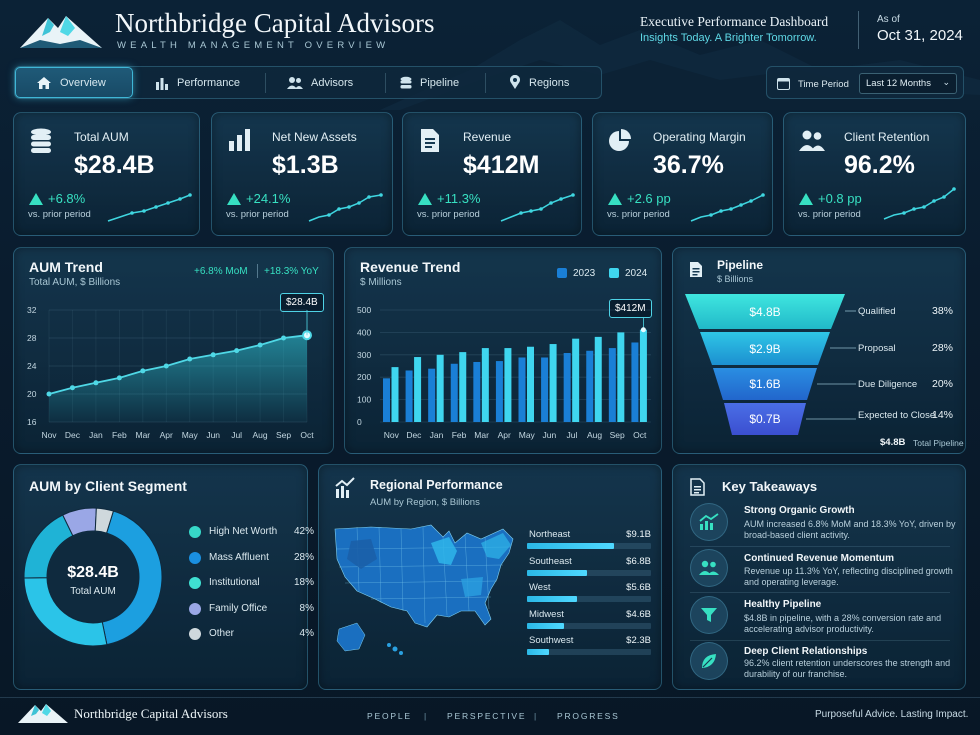  I want to click on takeaway-title: Healthy Pipeline, so click(783, 604).